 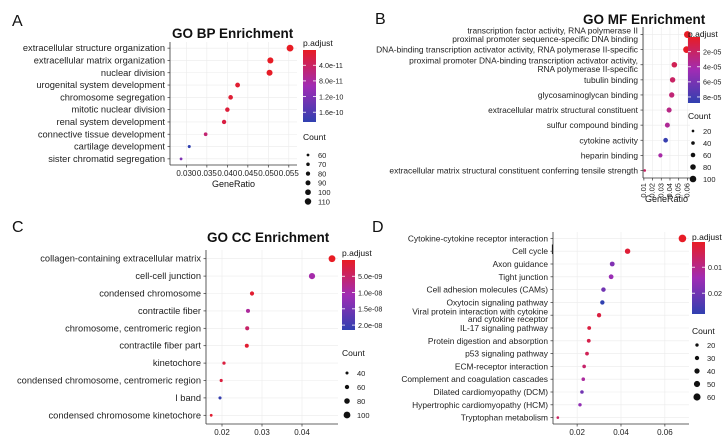 What do you see at coordinates (99, 60) in the screenshot?
I see `y-tick-label: extracellular matrix organization` at bounding box center [99, 60].